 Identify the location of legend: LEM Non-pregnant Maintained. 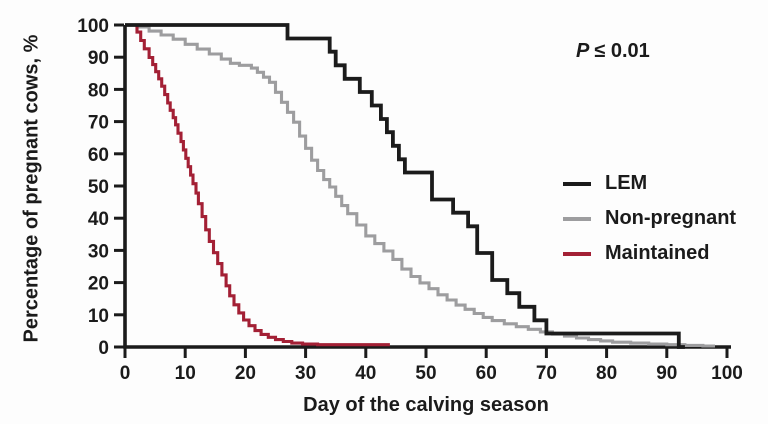
(649, 218).